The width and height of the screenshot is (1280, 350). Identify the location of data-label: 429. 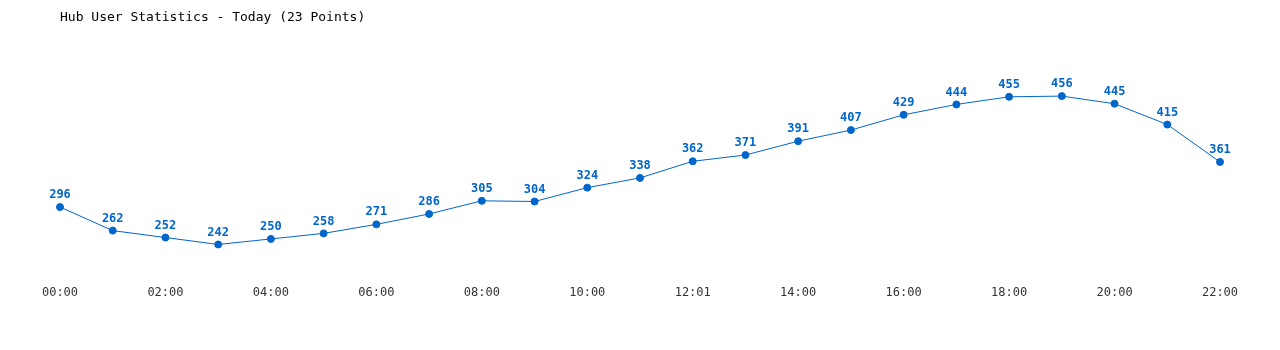
(903, 101).